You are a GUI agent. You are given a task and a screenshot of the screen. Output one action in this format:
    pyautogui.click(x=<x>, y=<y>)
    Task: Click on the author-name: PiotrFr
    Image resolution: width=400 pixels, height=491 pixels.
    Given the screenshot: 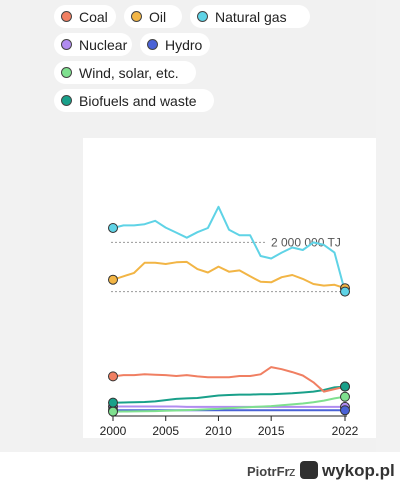 What is the action you would take?
    pyautogui.click(x=268, y=471)
    